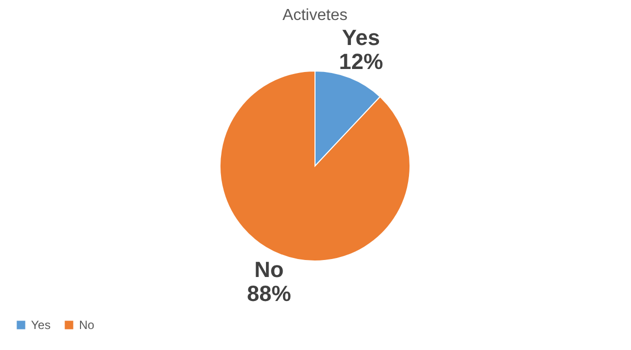 This screenshot has height=350, width=631. I want to click on legend-label: No, so click(87, 325).